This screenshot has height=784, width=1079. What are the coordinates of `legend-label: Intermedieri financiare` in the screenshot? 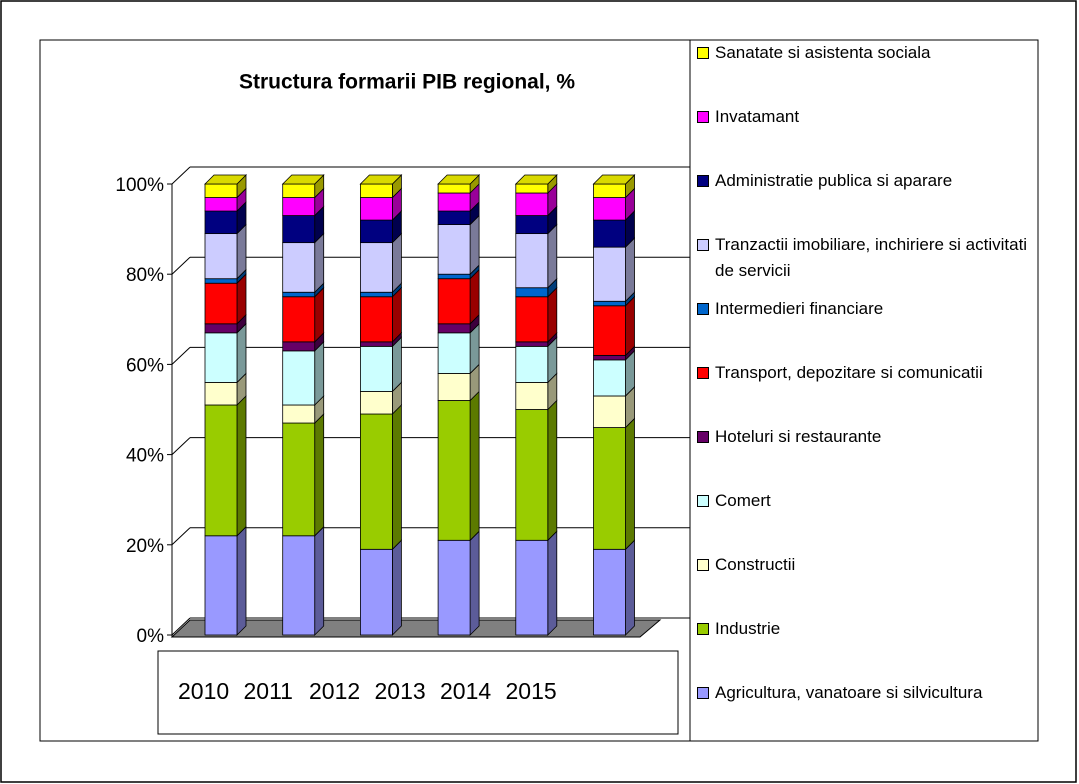 It's located at (799, 308).